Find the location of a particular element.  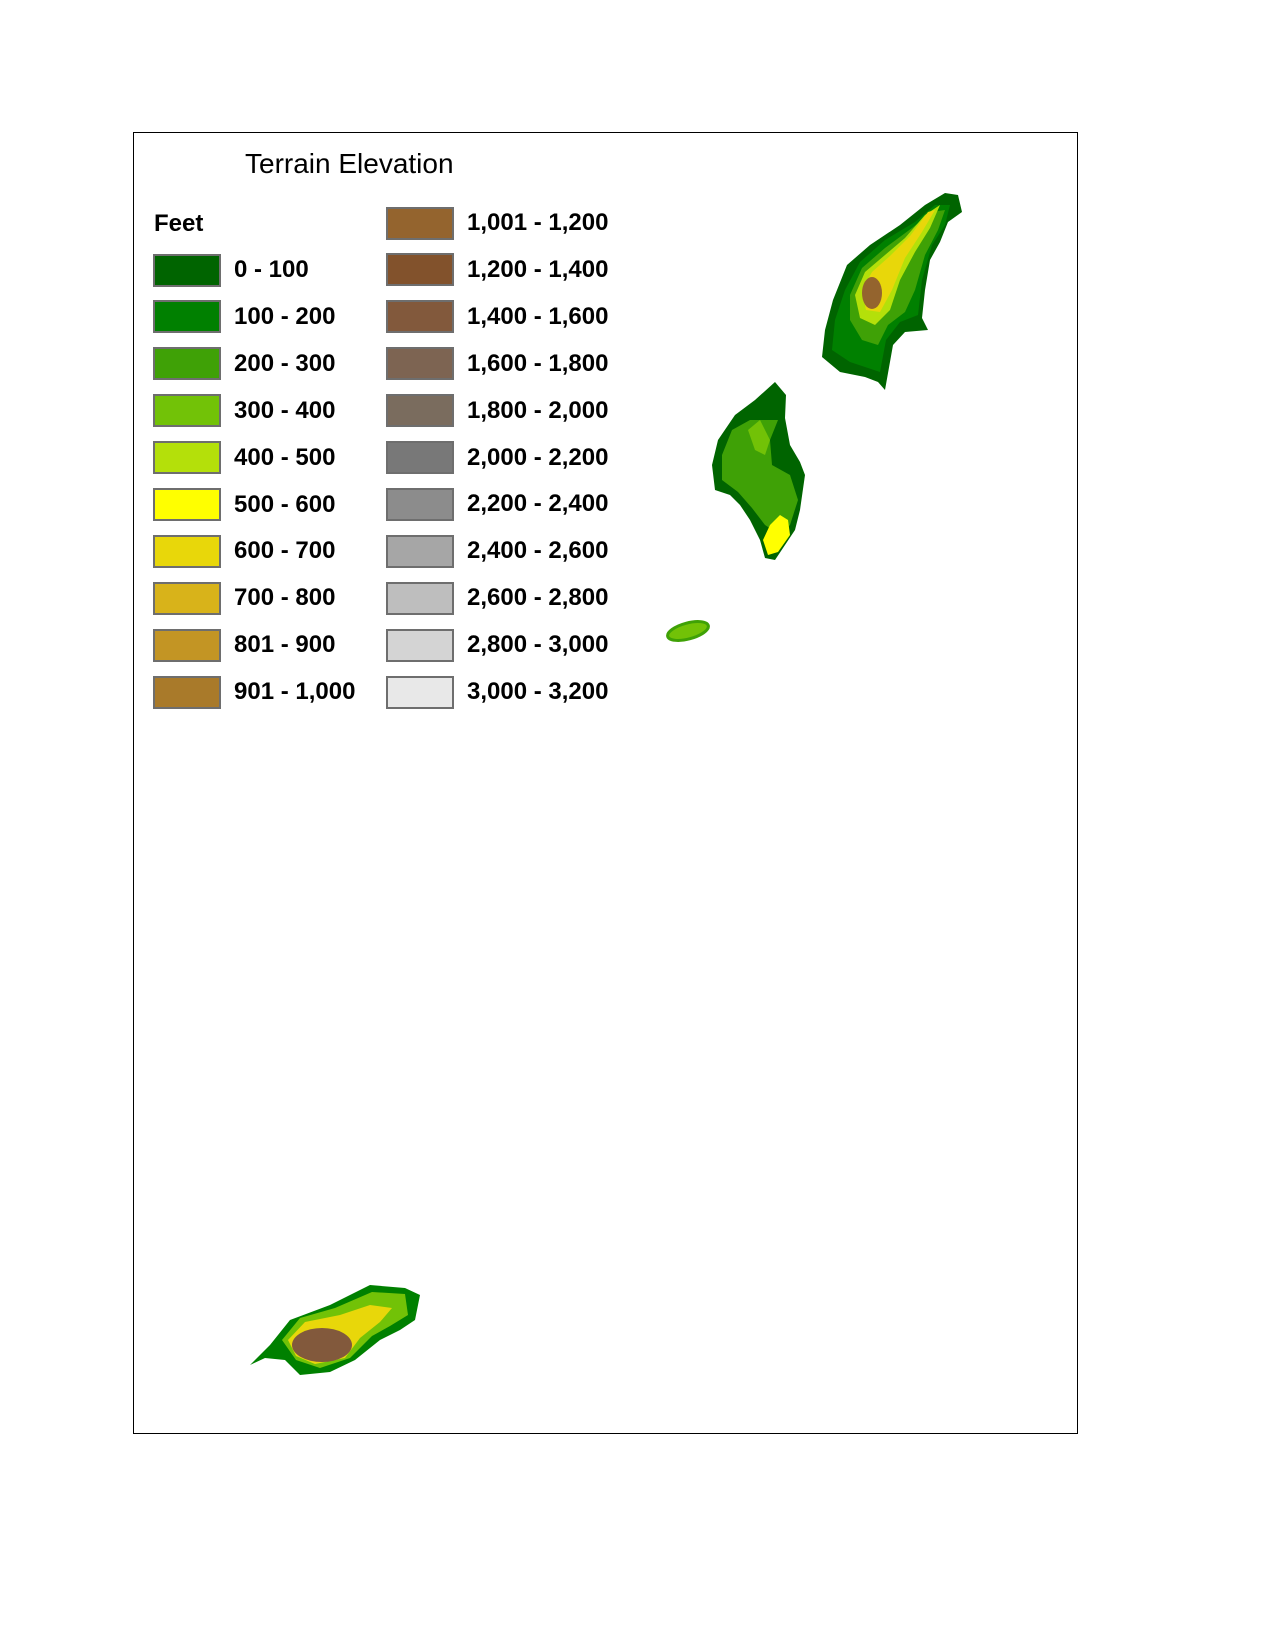

legend-label: 0 - 100 is located at coordinates (271, 269).